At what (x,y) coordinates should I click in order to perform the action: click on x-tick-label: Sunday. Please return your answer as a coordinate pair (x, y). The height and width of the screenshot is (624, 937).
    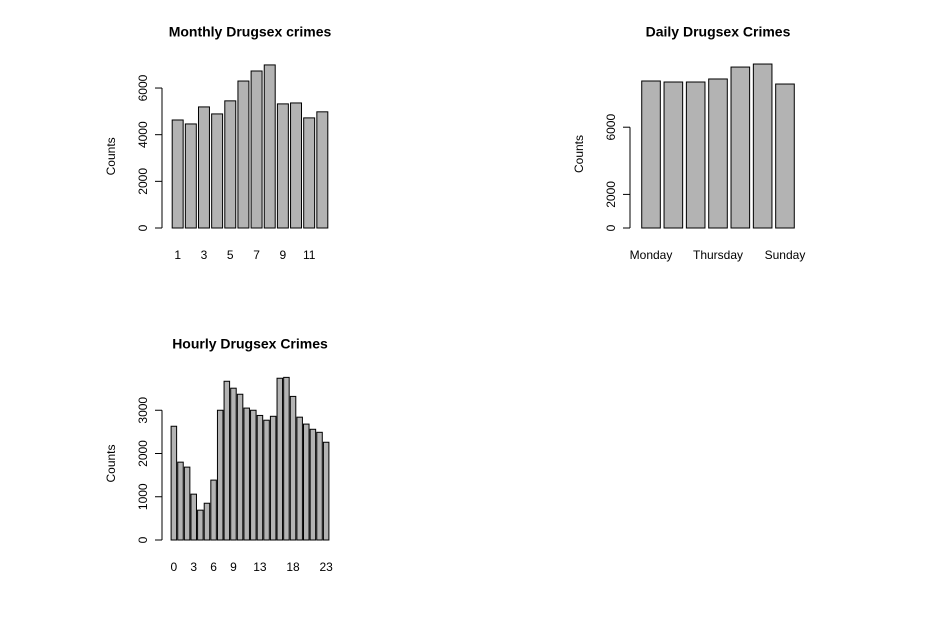
    Looking at the image, I should click on (785, 255).